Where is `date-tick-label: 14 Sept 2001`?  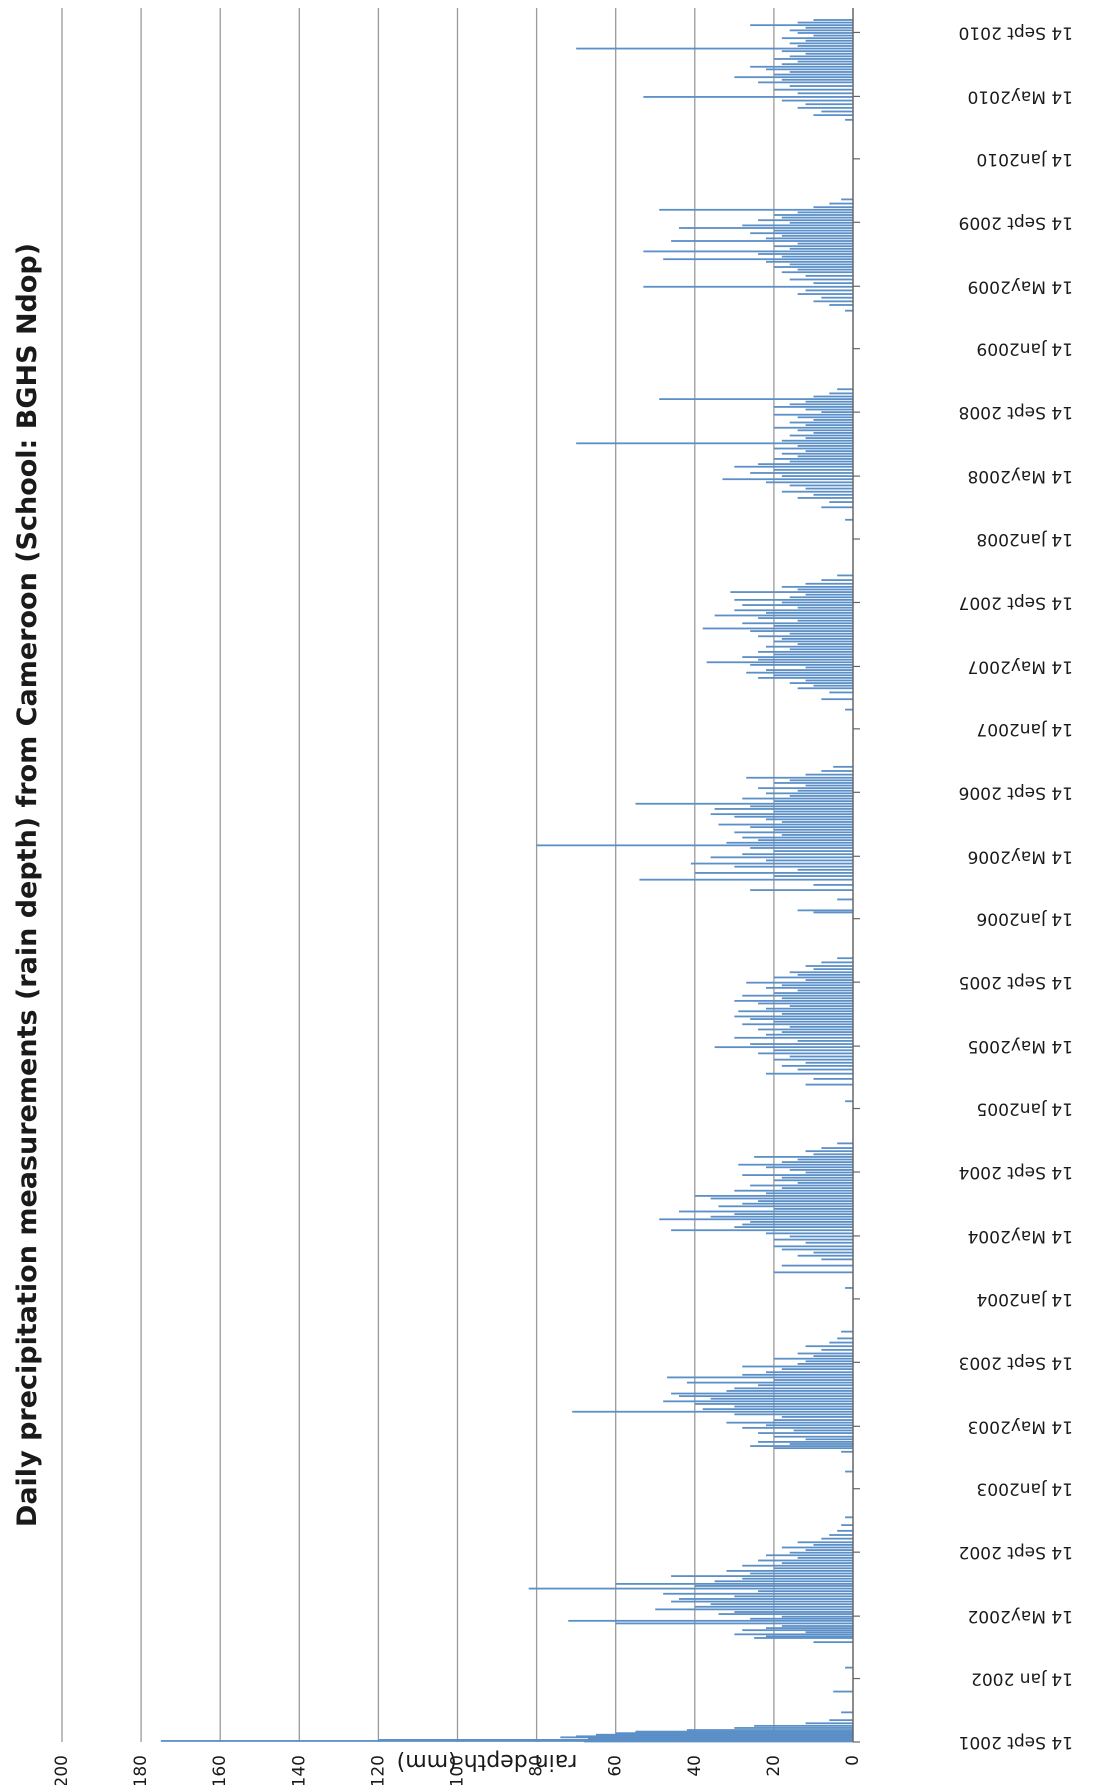
date-tick-label: 14 Sept 2001 is located at coordinates (1016, 1742).